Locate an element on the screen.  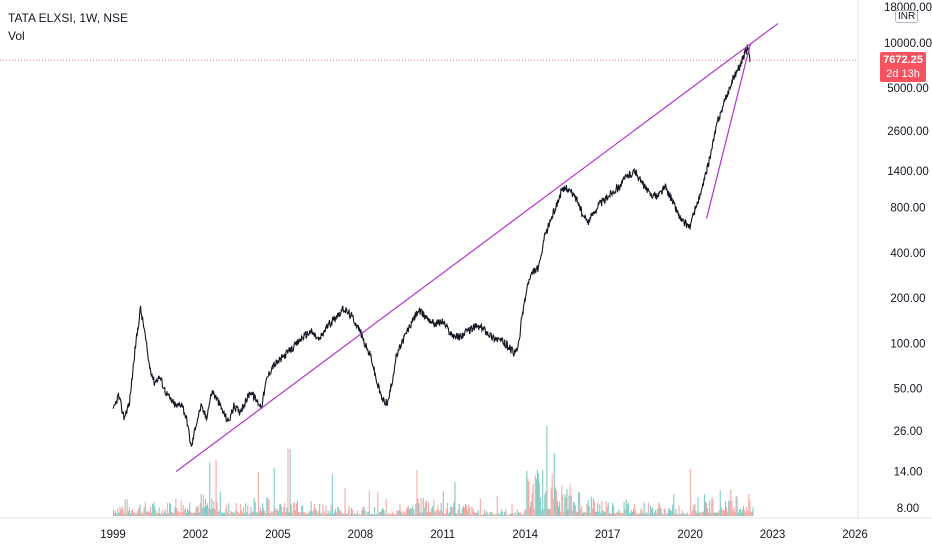
y-tick-label: 5000.00 is located at coordinates (908, 89).